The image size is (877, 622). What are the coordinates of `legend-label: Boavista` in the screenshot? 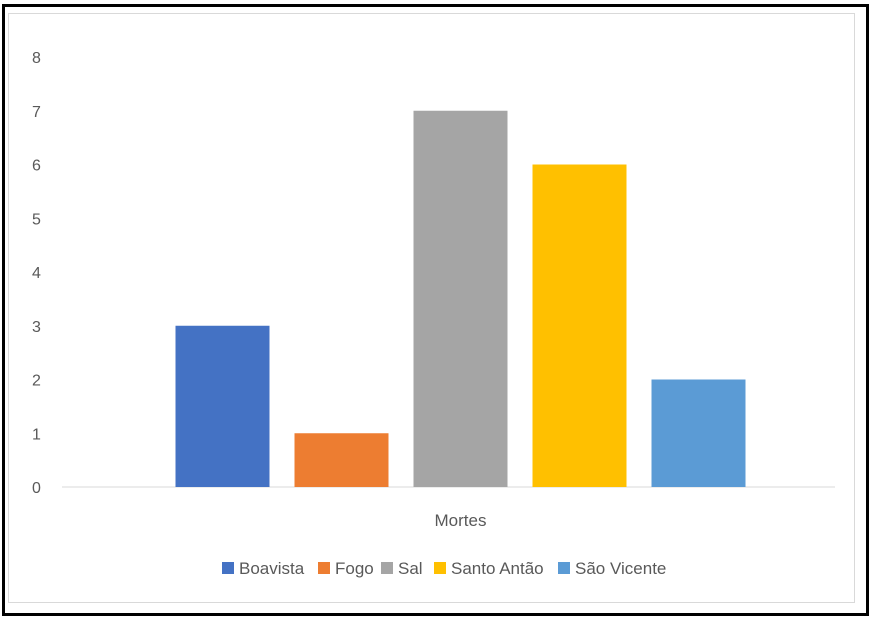 It's located at (272, 568).